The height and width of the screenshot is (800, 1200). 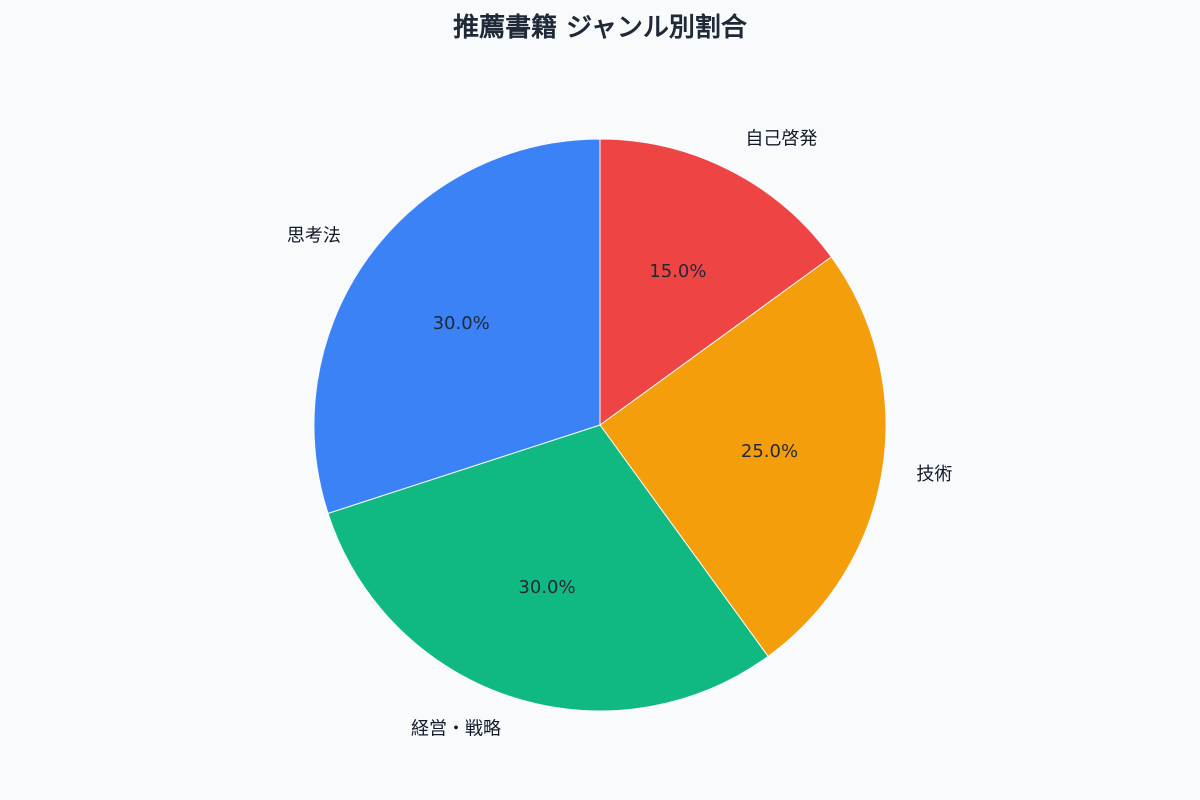 What do you see at coordinates (546, 587) in the screenshot?
I see `slice-percent-label-2: 30.0%` at bounding box center [546, 587].